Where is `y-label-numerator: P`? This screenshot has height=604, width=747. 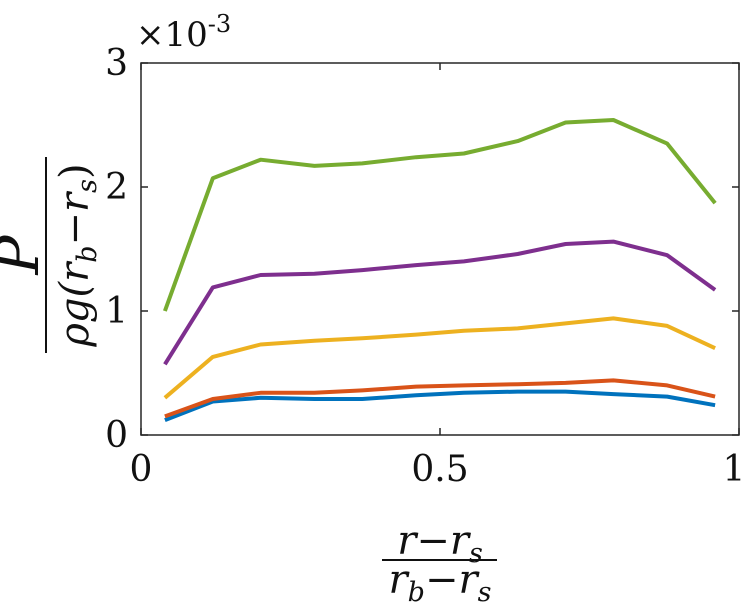 y-label-numerator: P is located at coordinates (26, 255).